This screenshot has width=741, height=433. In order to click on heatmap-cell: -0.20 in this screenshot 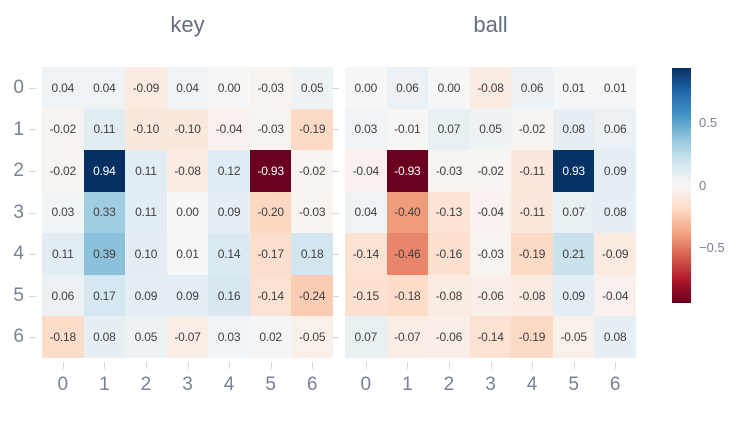, I will do `click(270, 212)`.